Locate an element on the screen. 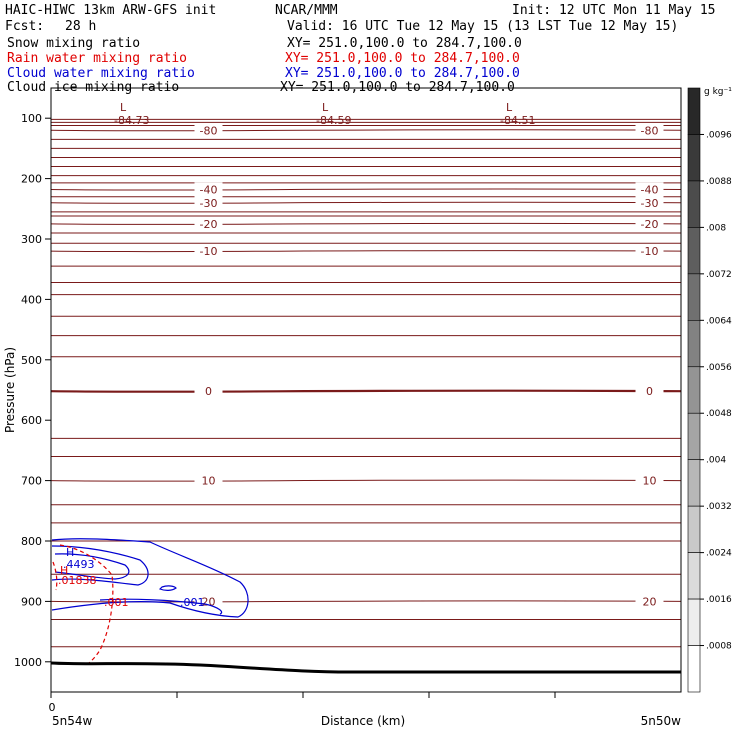 The height and width of the screenshot is (740, 740). init-time: Init: 12 UTC Mon 11 May 15 is located at coordinates (614, 10).